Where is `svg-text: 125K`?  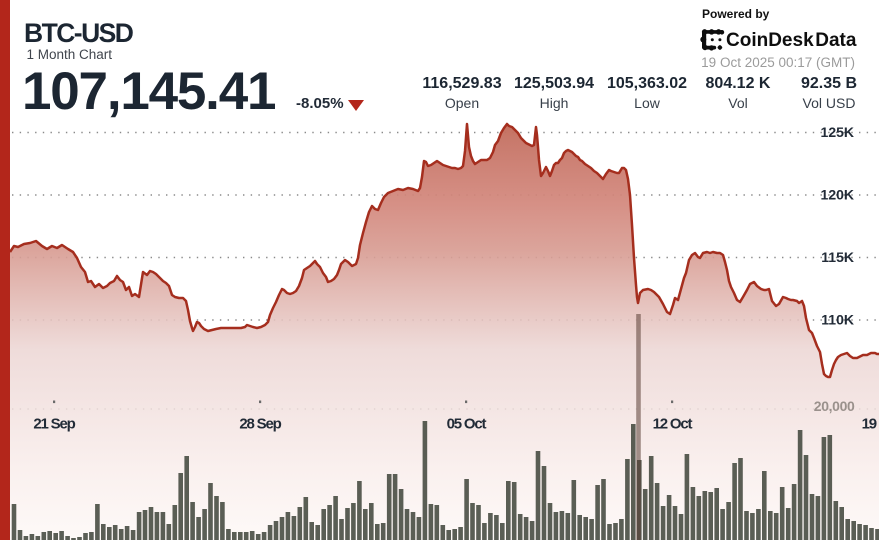
svg-text: 125K is located at coordinates (837, 132).